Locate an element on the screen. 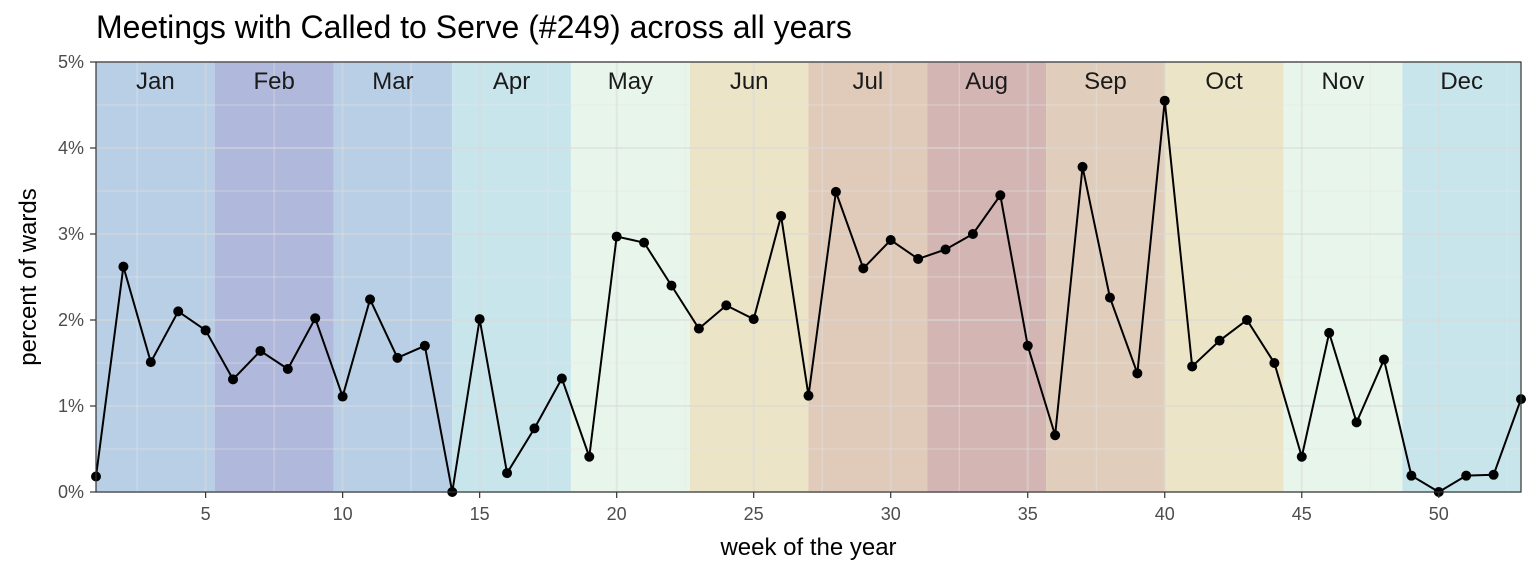 The width and height of the screenshot is (1536, 576). y-axis-title: percent of wards is located at coordinates (28, 276).